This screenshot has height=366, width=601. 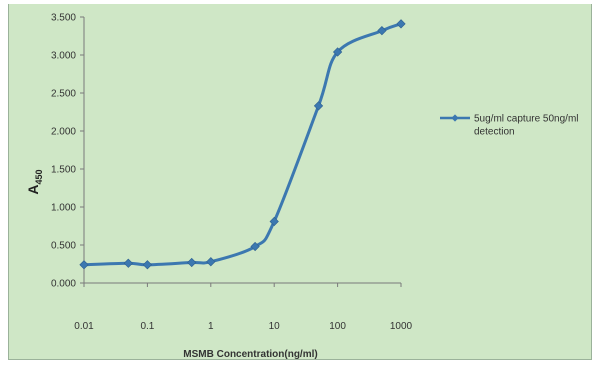 What do you see at coordinates (68, 151) in the screenshot?
I see `y-axis: 0.000 0.500 1.000 1.500 2.000 2.500 3.000 3.500` at bounding box center [68, 151].